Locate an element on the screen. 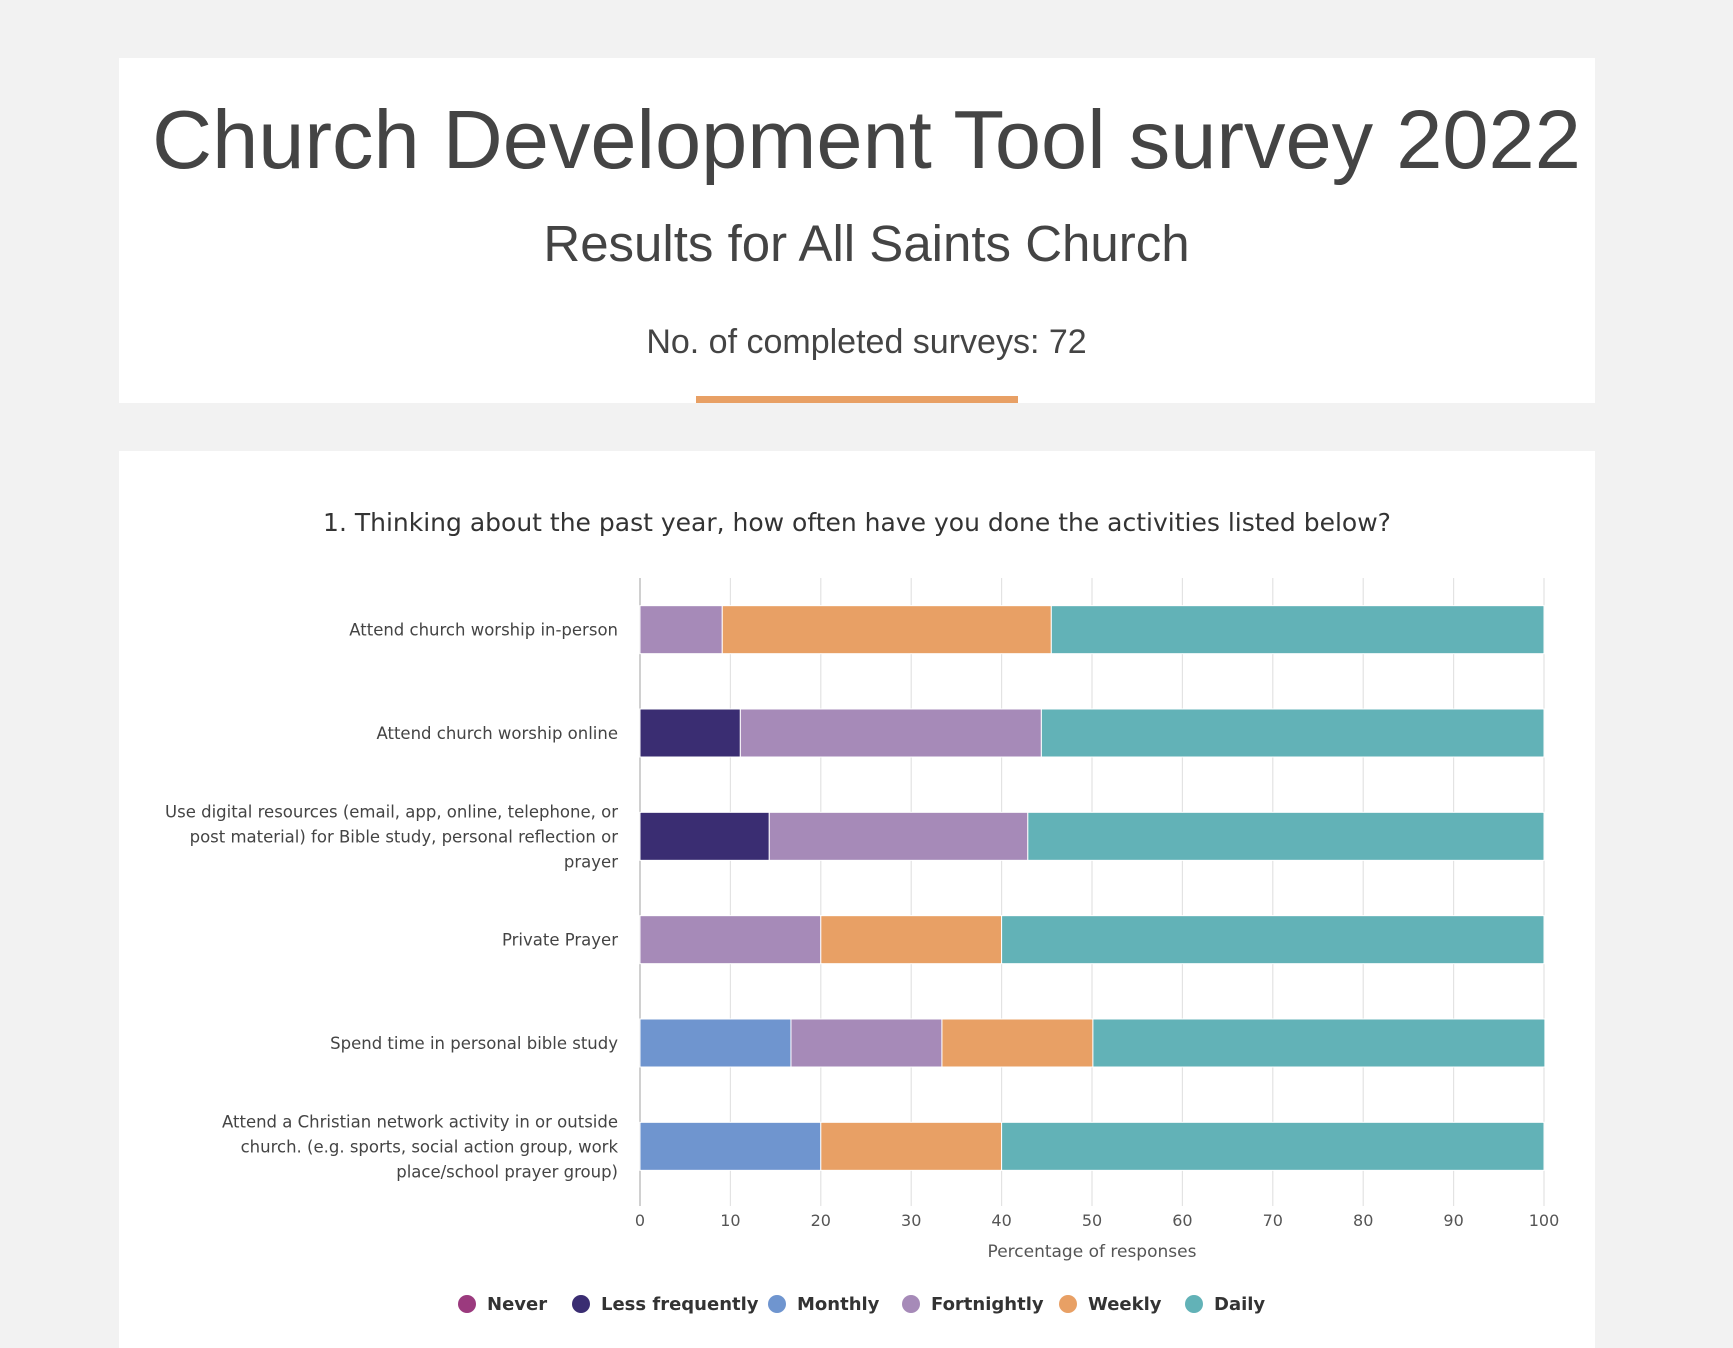 This screenshot has height=1348, width=1733. category-label: Spend time in personal bible study is located at coordinates (474, 1043).